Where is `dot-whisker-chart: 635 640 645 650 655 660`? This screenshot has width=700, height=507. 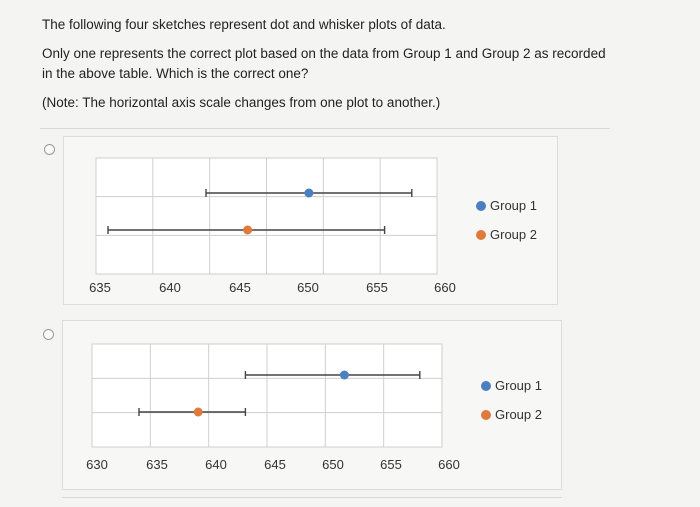 dot-whisker-chart: 635 640 645 650 655 660 is located at coordinates (272, 226).